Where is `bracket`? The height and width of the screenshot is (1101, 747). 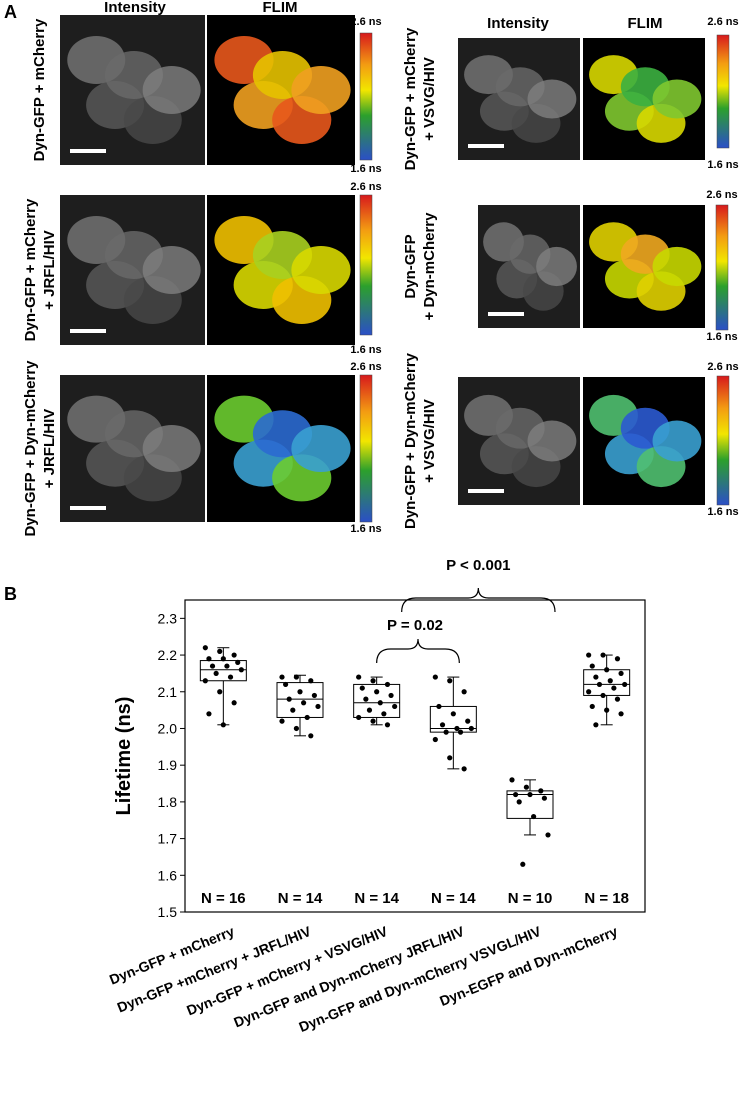
bracket is located at coordinates (478, 600).